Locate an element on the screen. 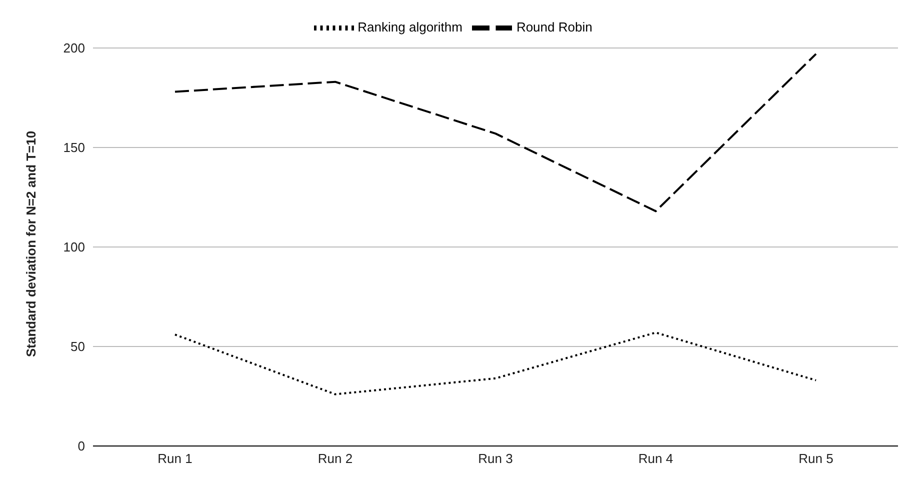 The image size is (918, 488). legend-label: Round Robin is located at coordinates (554, 26).